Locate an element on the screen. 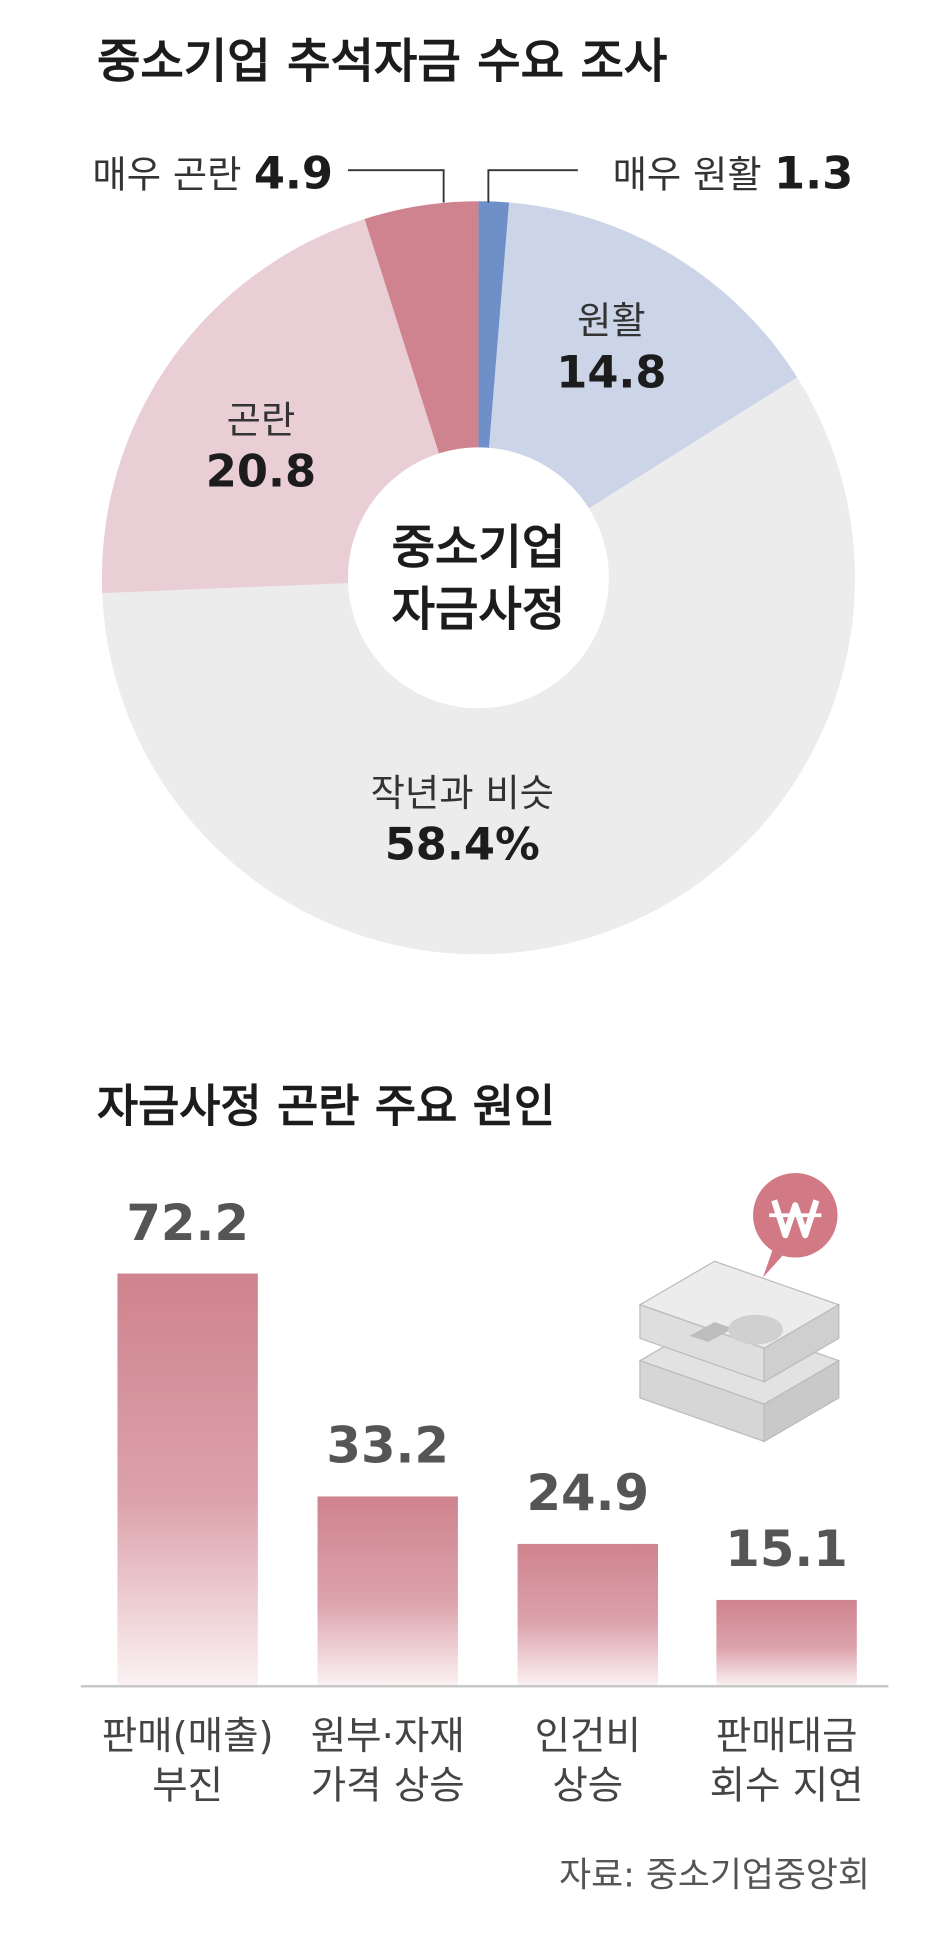 The height and width of the screenshot is (1936, 932). slice-label-name: 매우 원활 is located at coordinates (687, 174).